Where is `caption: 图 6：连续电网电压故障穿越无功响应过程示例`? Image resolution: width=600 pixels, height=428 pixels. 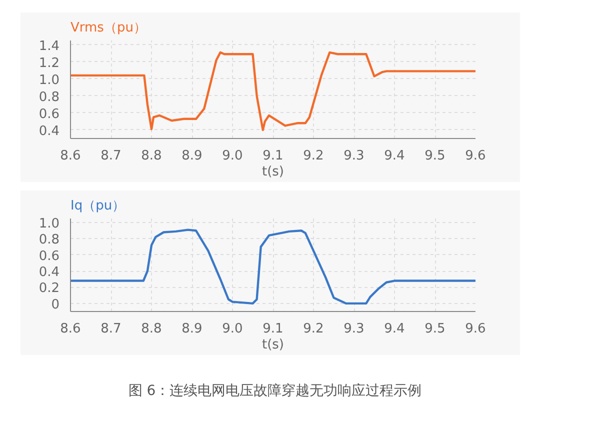 caption: 图 6：连续电网电压故障穿越无功响应过程示例 is located at coordinates (275, 391).